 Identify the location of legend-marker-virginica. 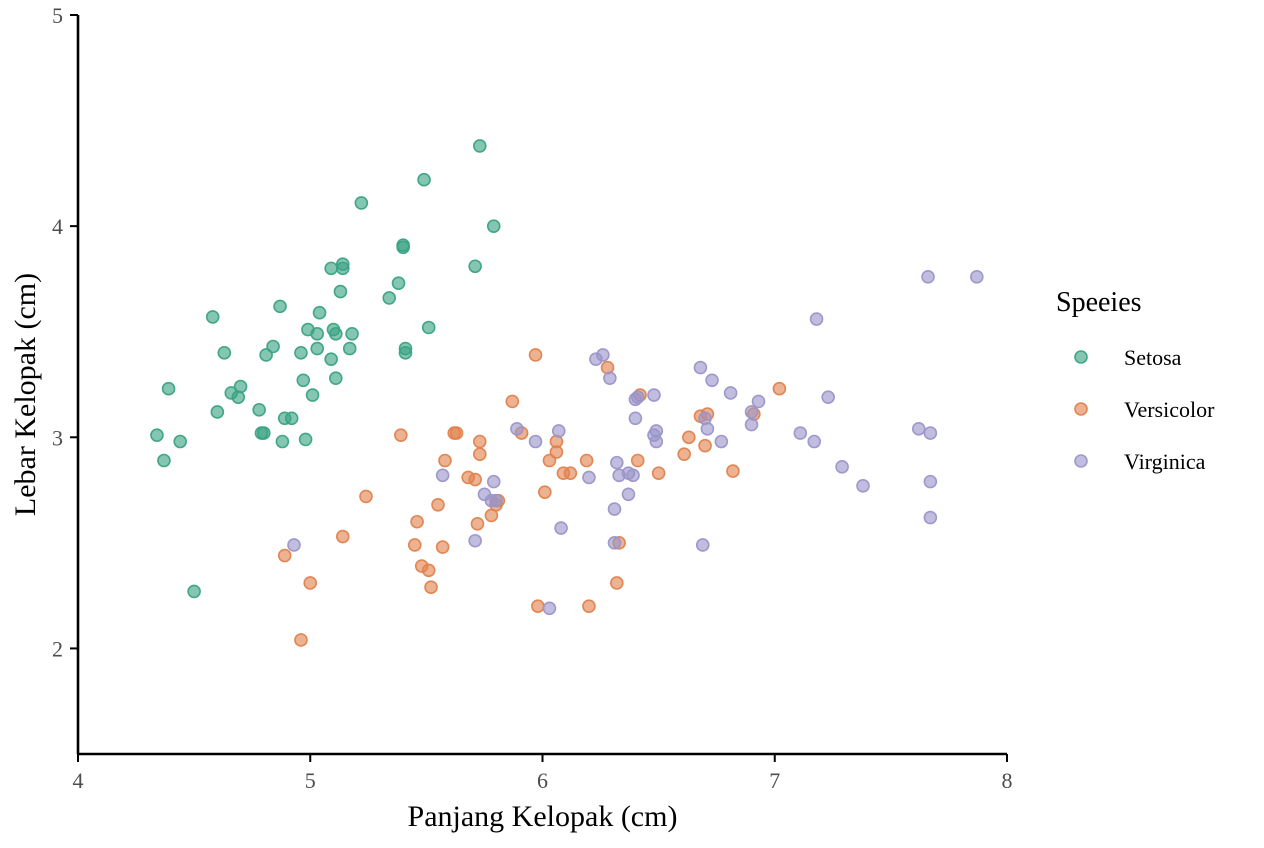
(1081, 461).